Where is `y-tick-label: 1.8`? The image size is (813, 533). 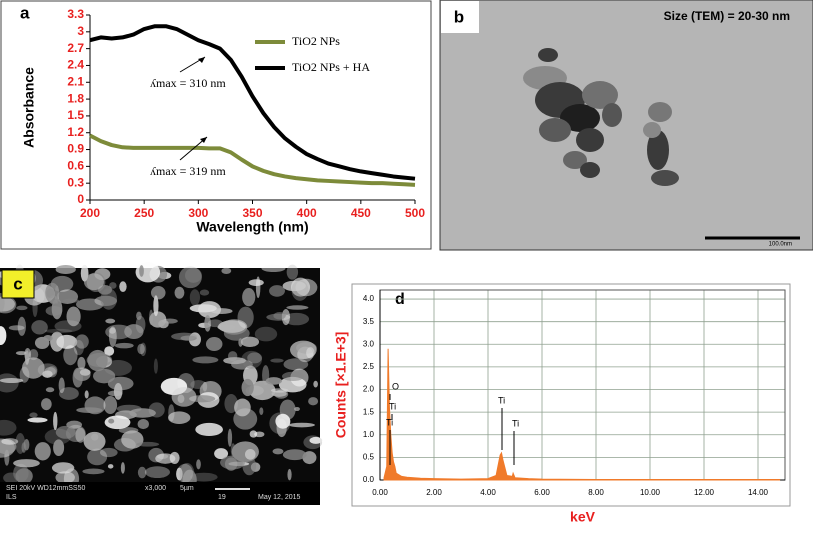
y-tick-label: 1.8 is located at coordinates (75, 98).